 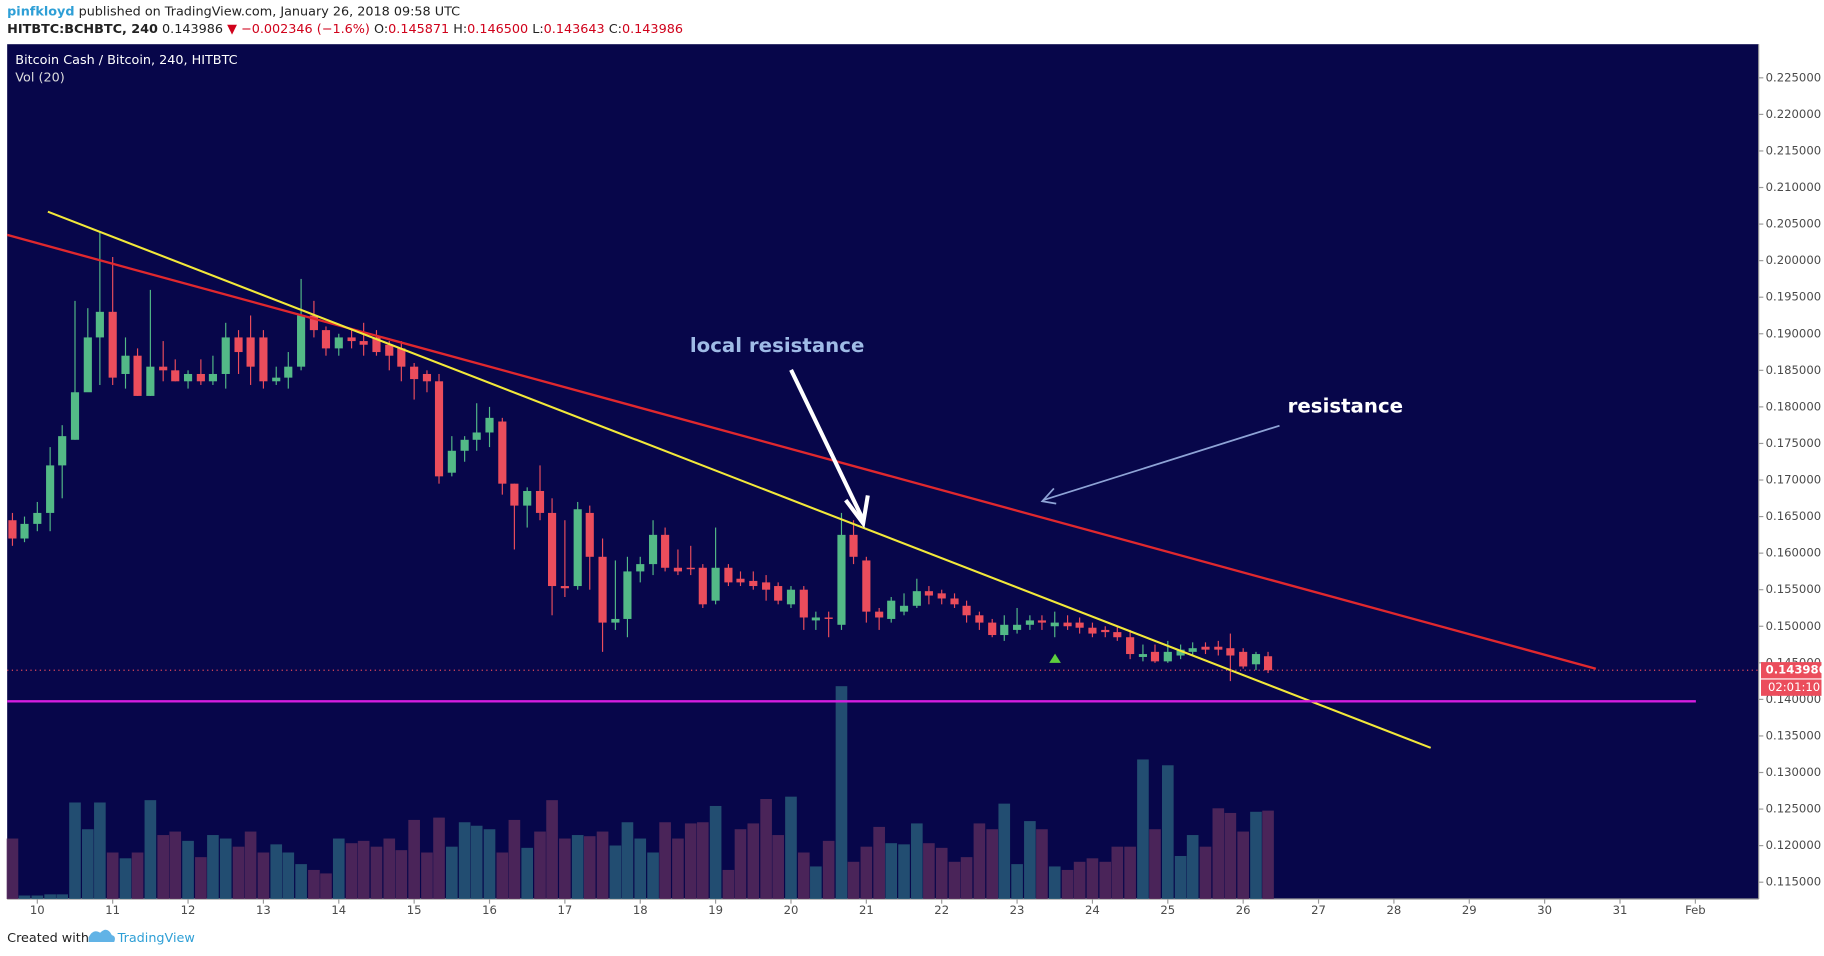 What do you see at coordinates (40, 11) in the screenshot?
I see `author: pinfkloyd` at bounding box center [40, 11].